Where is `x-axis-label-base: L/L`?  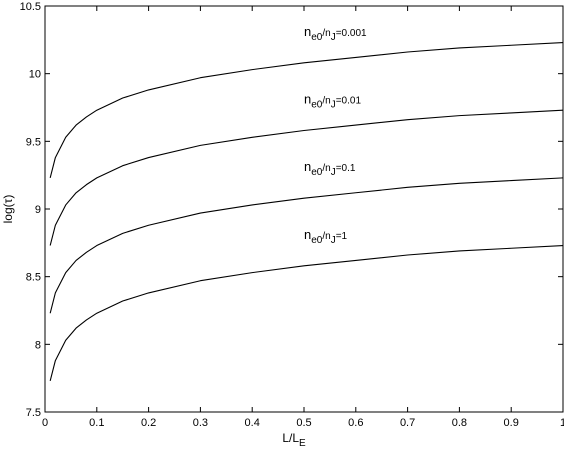 x-axis-label-base: L/L is located at coordinates (290, 438).